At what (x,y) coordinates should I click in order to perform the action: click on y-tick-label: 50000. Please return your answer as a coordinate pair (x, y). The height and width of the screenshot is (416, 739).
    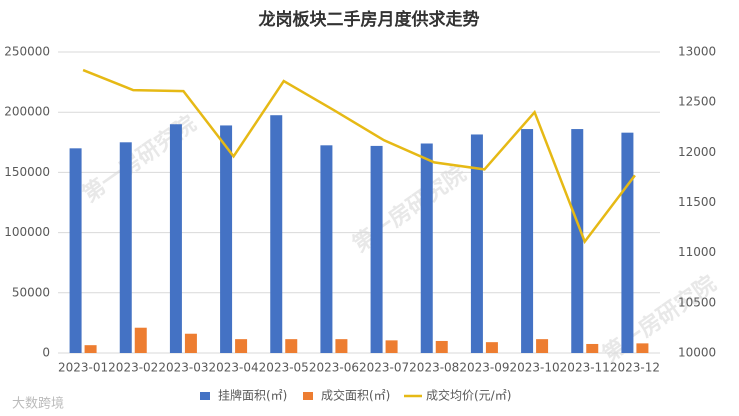
    Looking at the image, I should click on (31, 292).